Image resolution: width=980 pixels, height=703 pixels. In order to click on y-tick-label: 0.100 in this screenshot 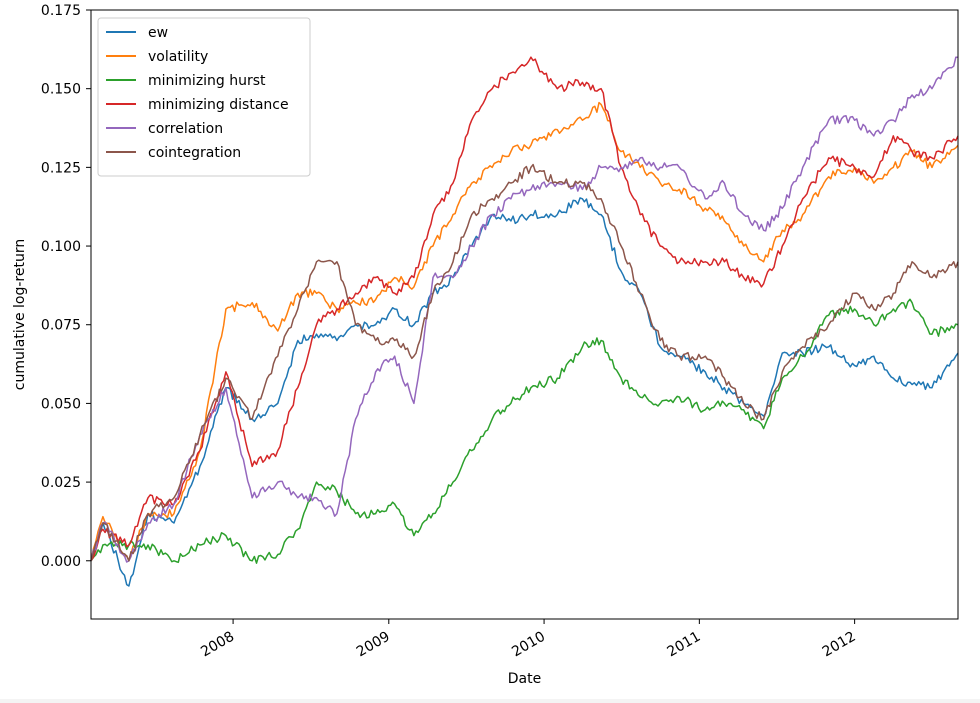, I will do `click(61, 247)`.